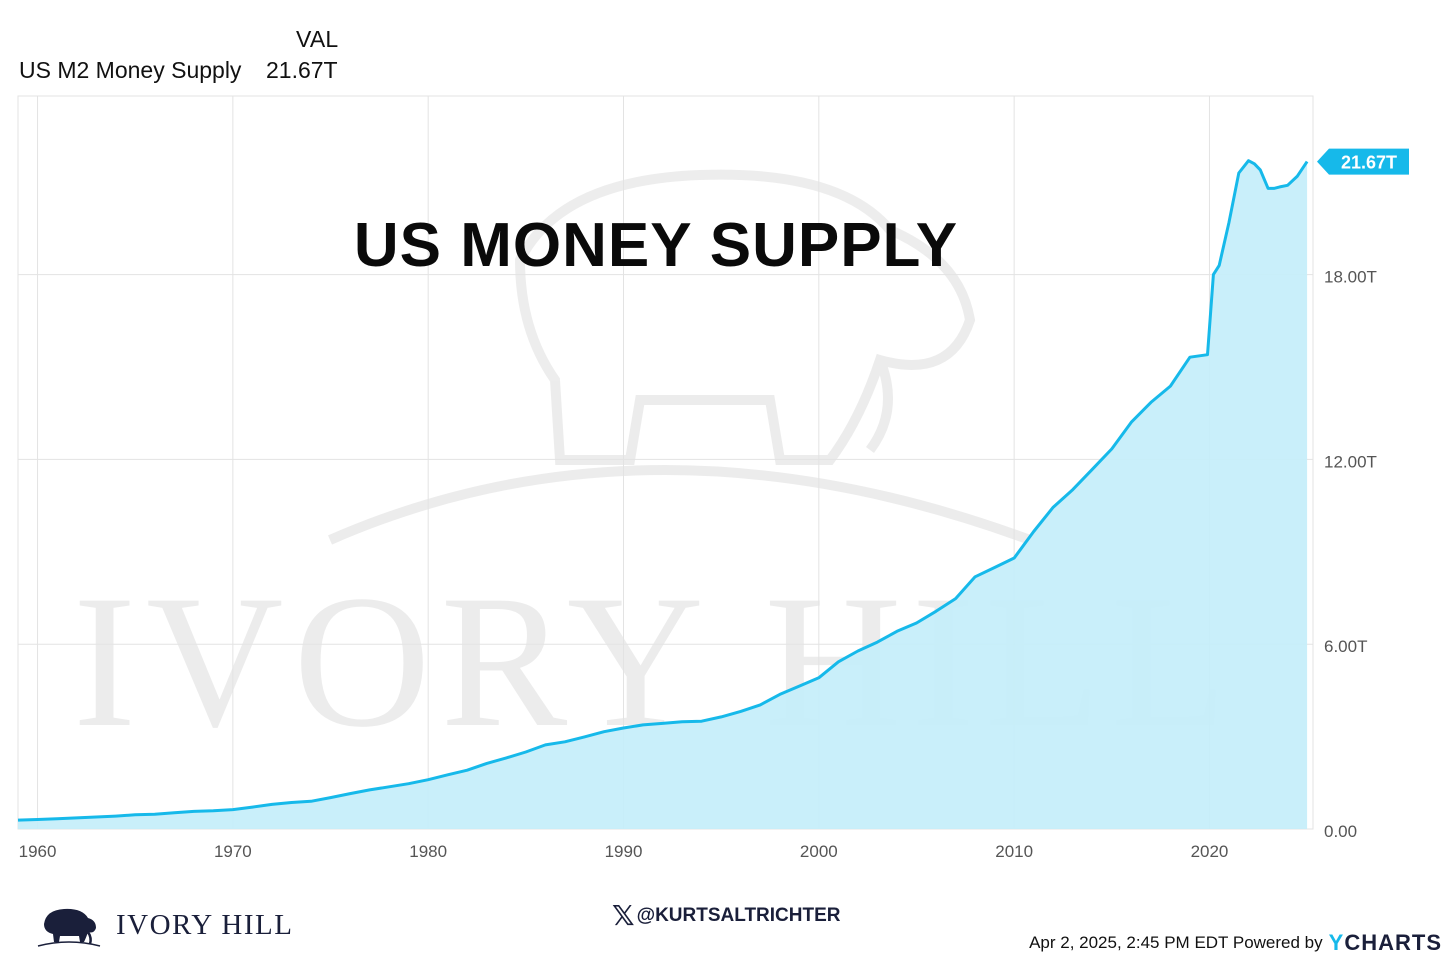  Describe the element at coordinates (1363, 161) in the screenshot. I see `last-value-badge` at that location.